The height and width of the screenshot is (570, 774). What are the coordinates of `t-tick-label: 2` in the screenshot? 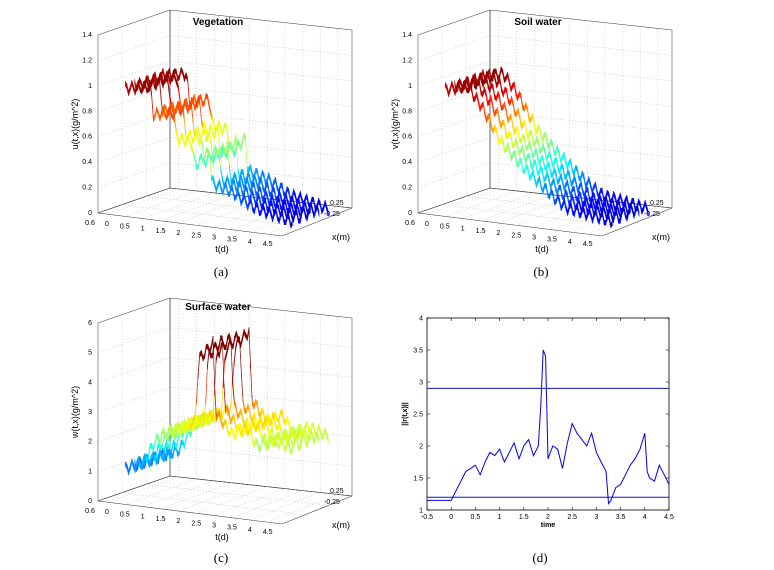 It's located at (178, 521).